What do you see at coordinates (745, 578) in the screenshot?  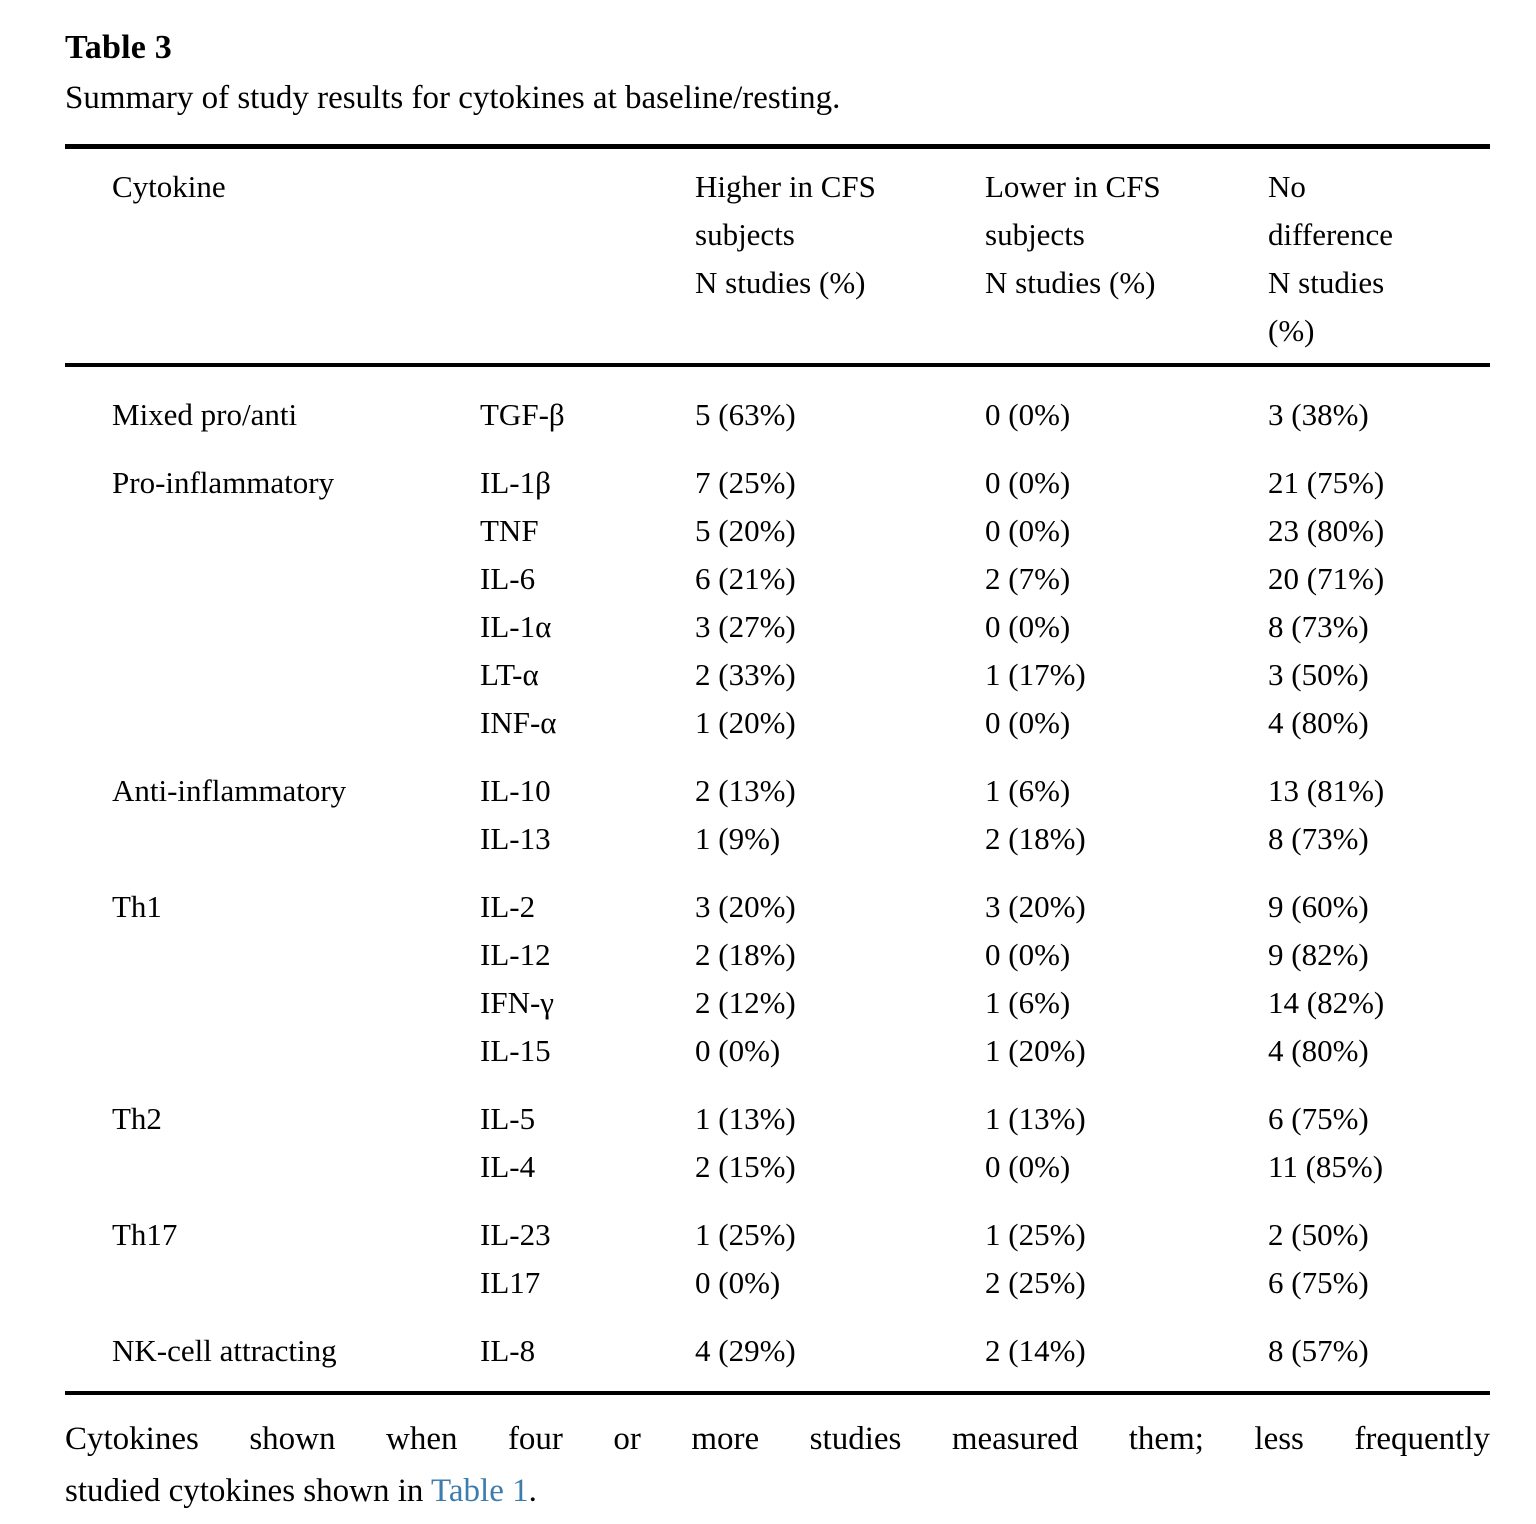 I see `higher-cell: 6 (21%)` at bounding box center [745, 578].